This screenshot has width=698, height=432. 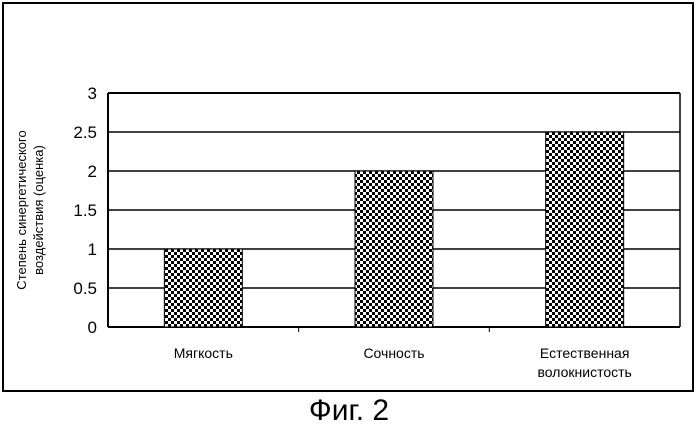 I want to click on y-tick-label: 0, so click(x=92, y=327).